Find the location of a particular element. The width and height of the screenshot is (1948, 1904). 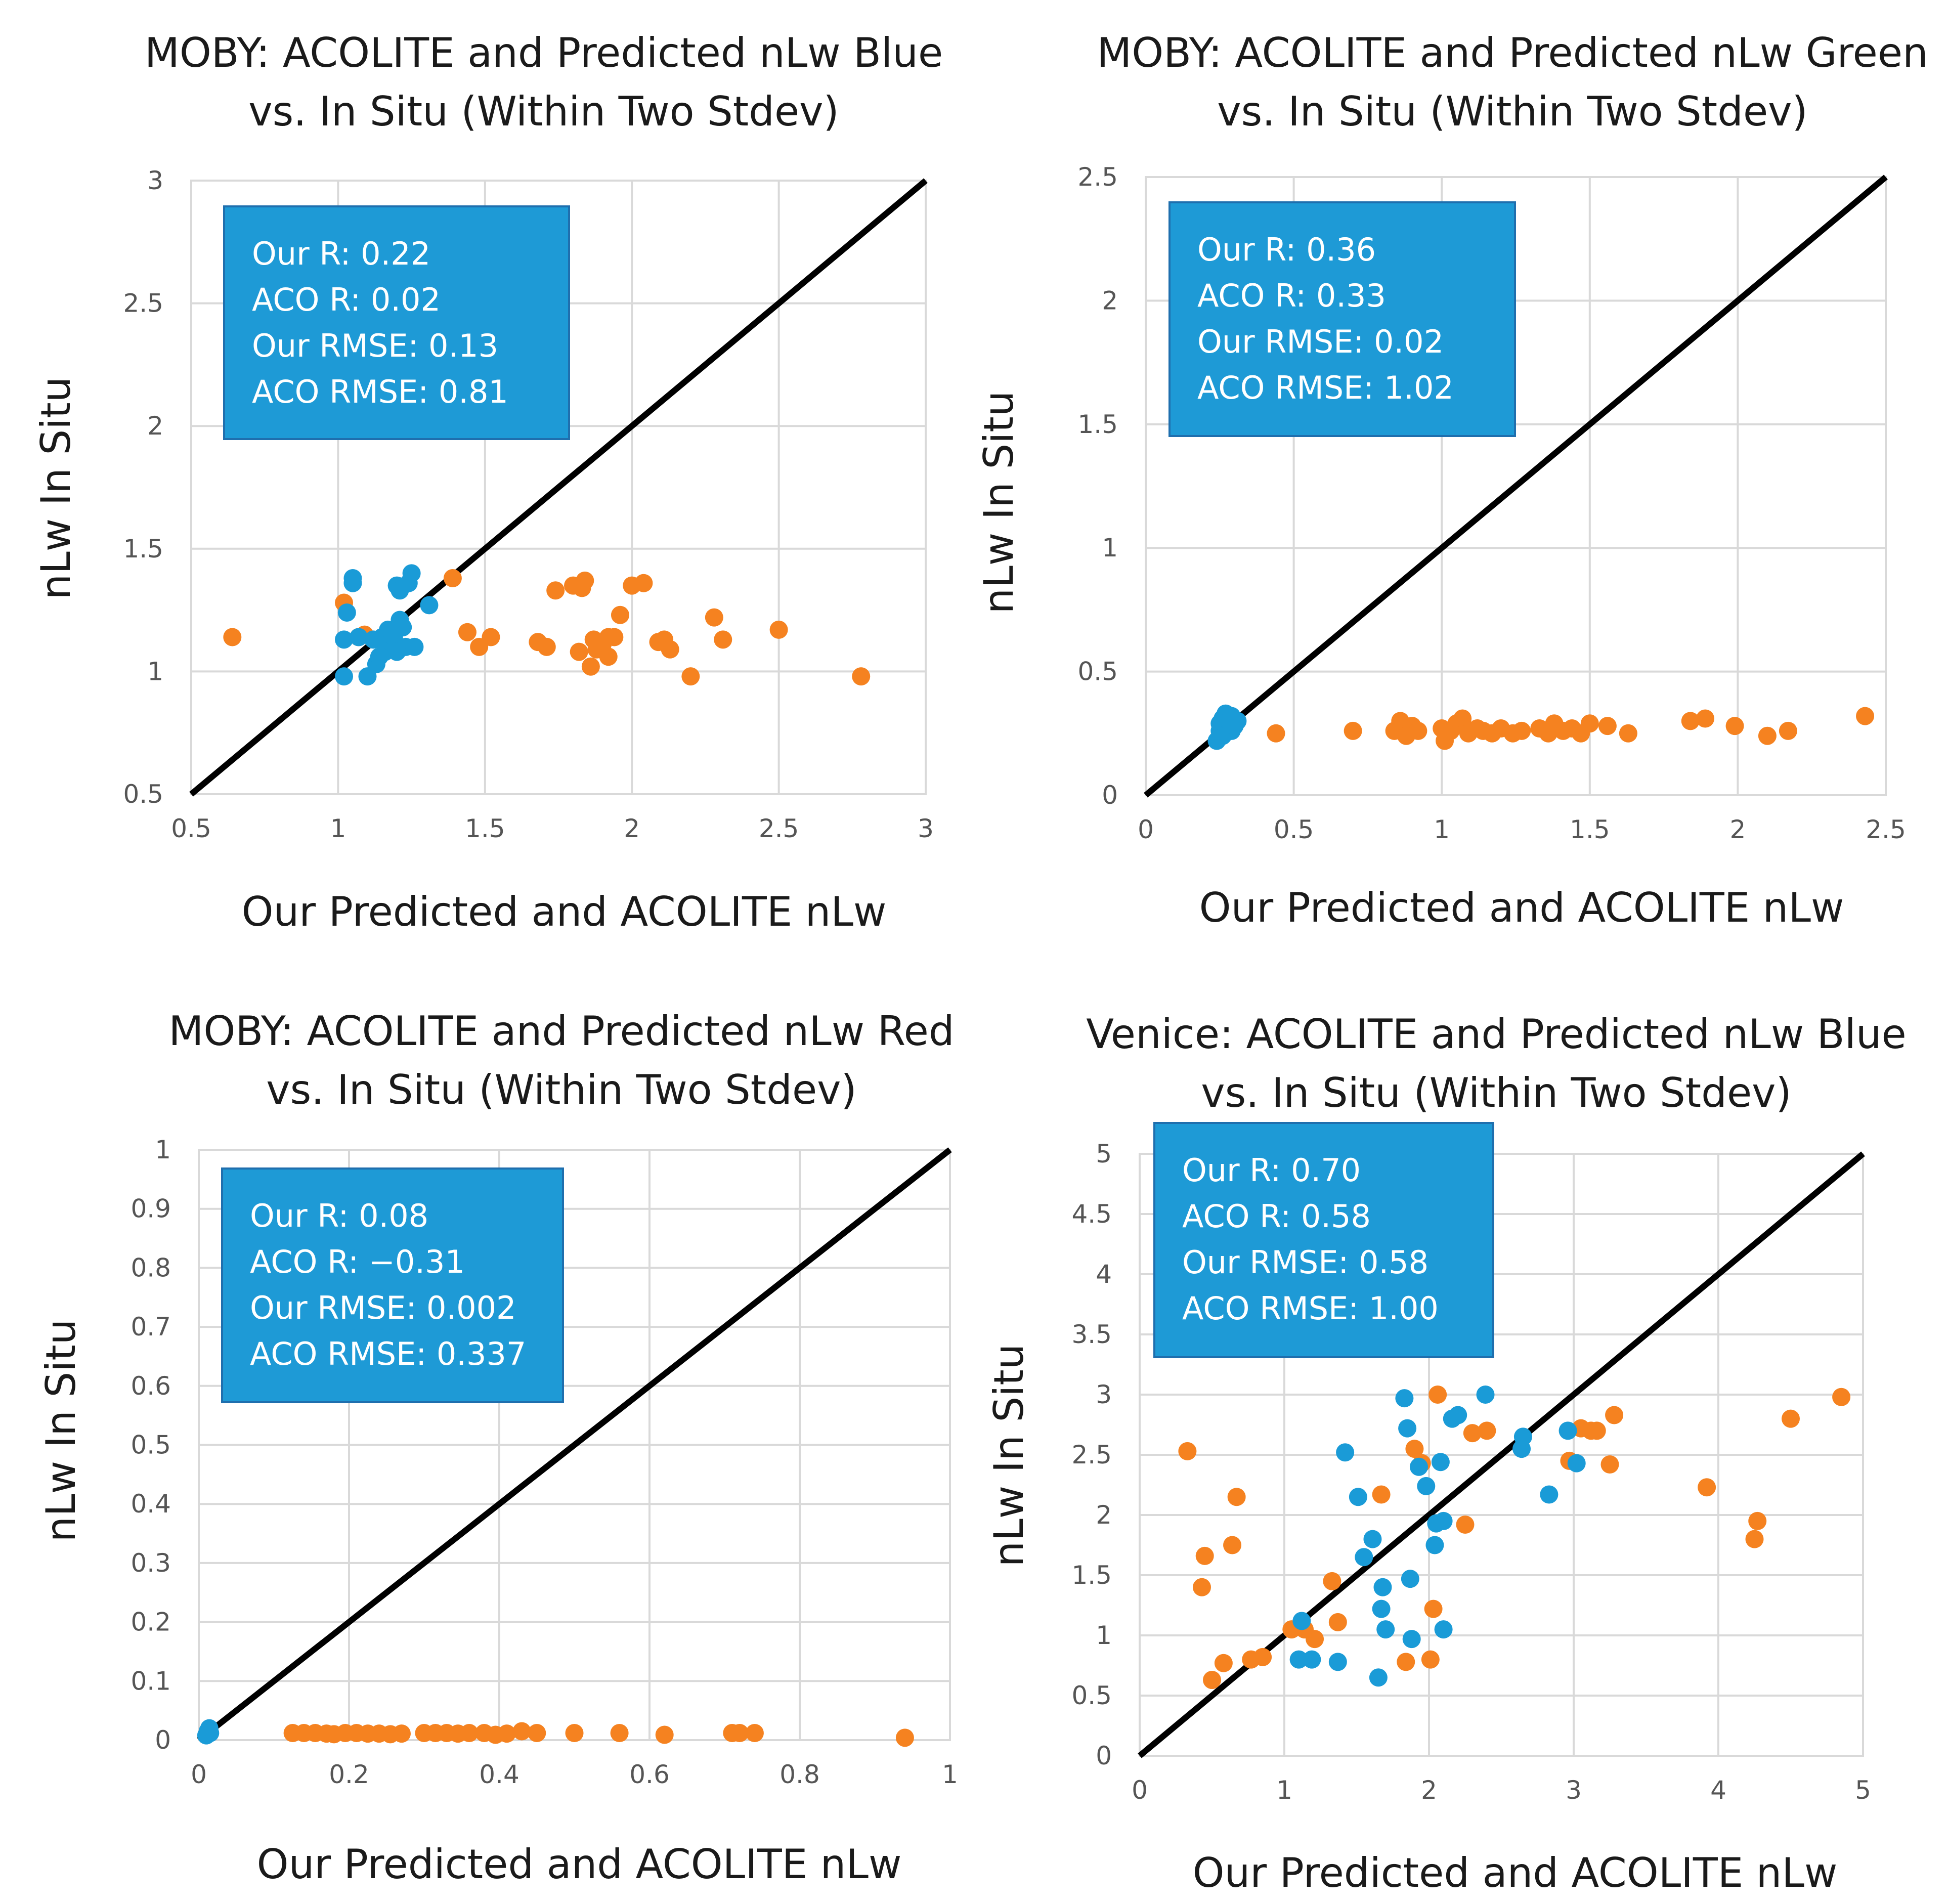

y-tick-label: 2.5 is located at coordinates (1091, 1454).